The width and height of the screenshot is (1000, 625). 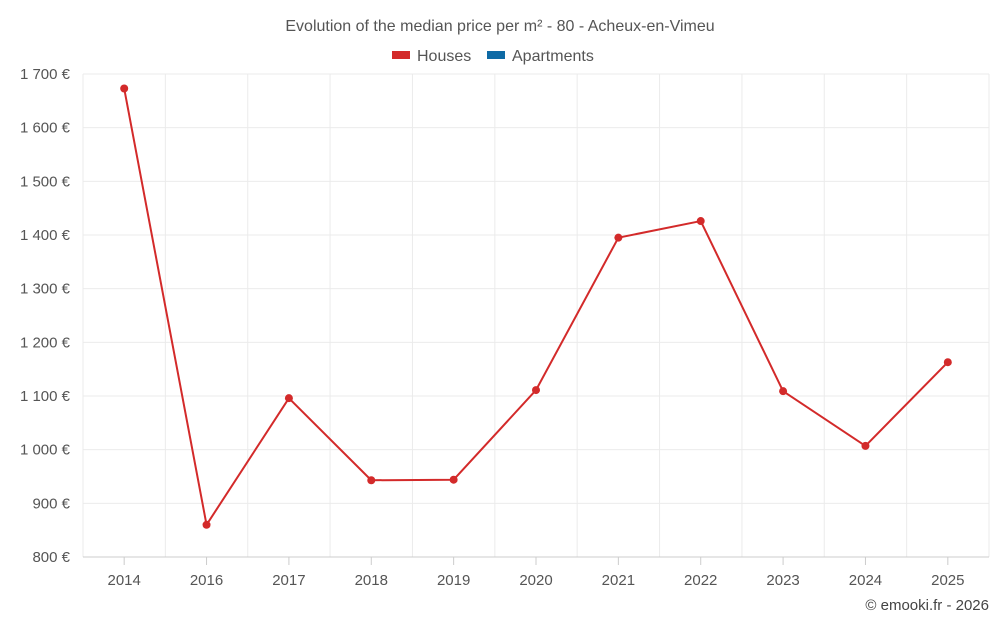 What do you see at coordinates (553, 56) in the screenshot?
I see `legend-label-apartments: Apartments` at bounding box center [553, 56].